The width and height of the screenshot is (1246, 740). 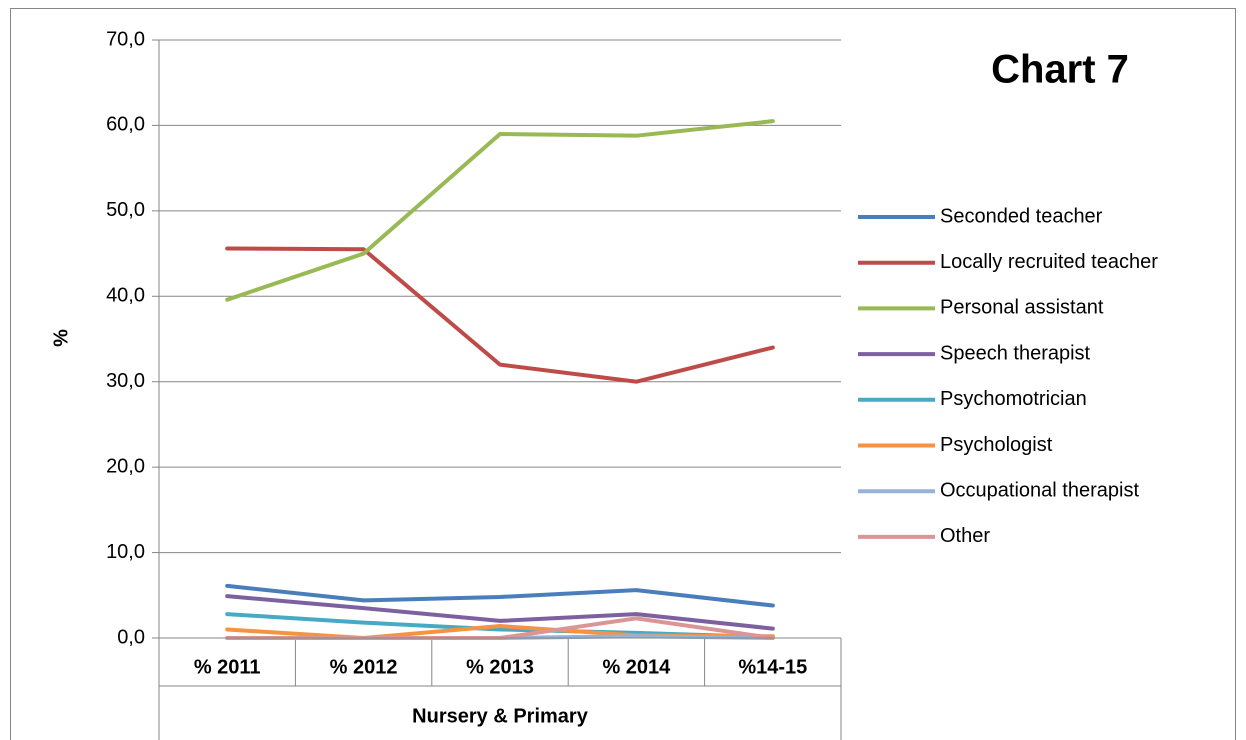 I want to click on y-tick-label: 60,0, so click(x=125, y=125).